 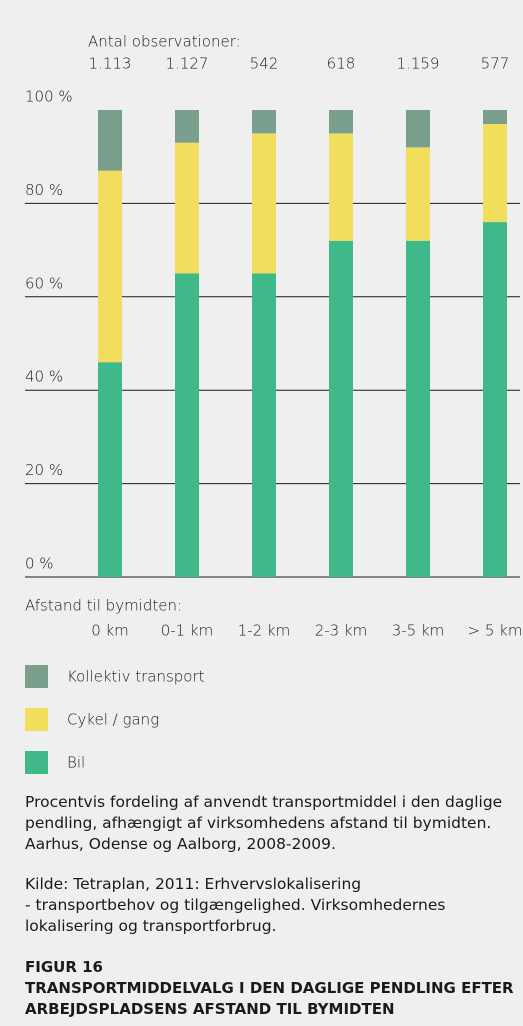 What do you see at coordinates (76, 763) in the screenshot?
I see `legend-label: Bil` at bounding box center [76, 763].